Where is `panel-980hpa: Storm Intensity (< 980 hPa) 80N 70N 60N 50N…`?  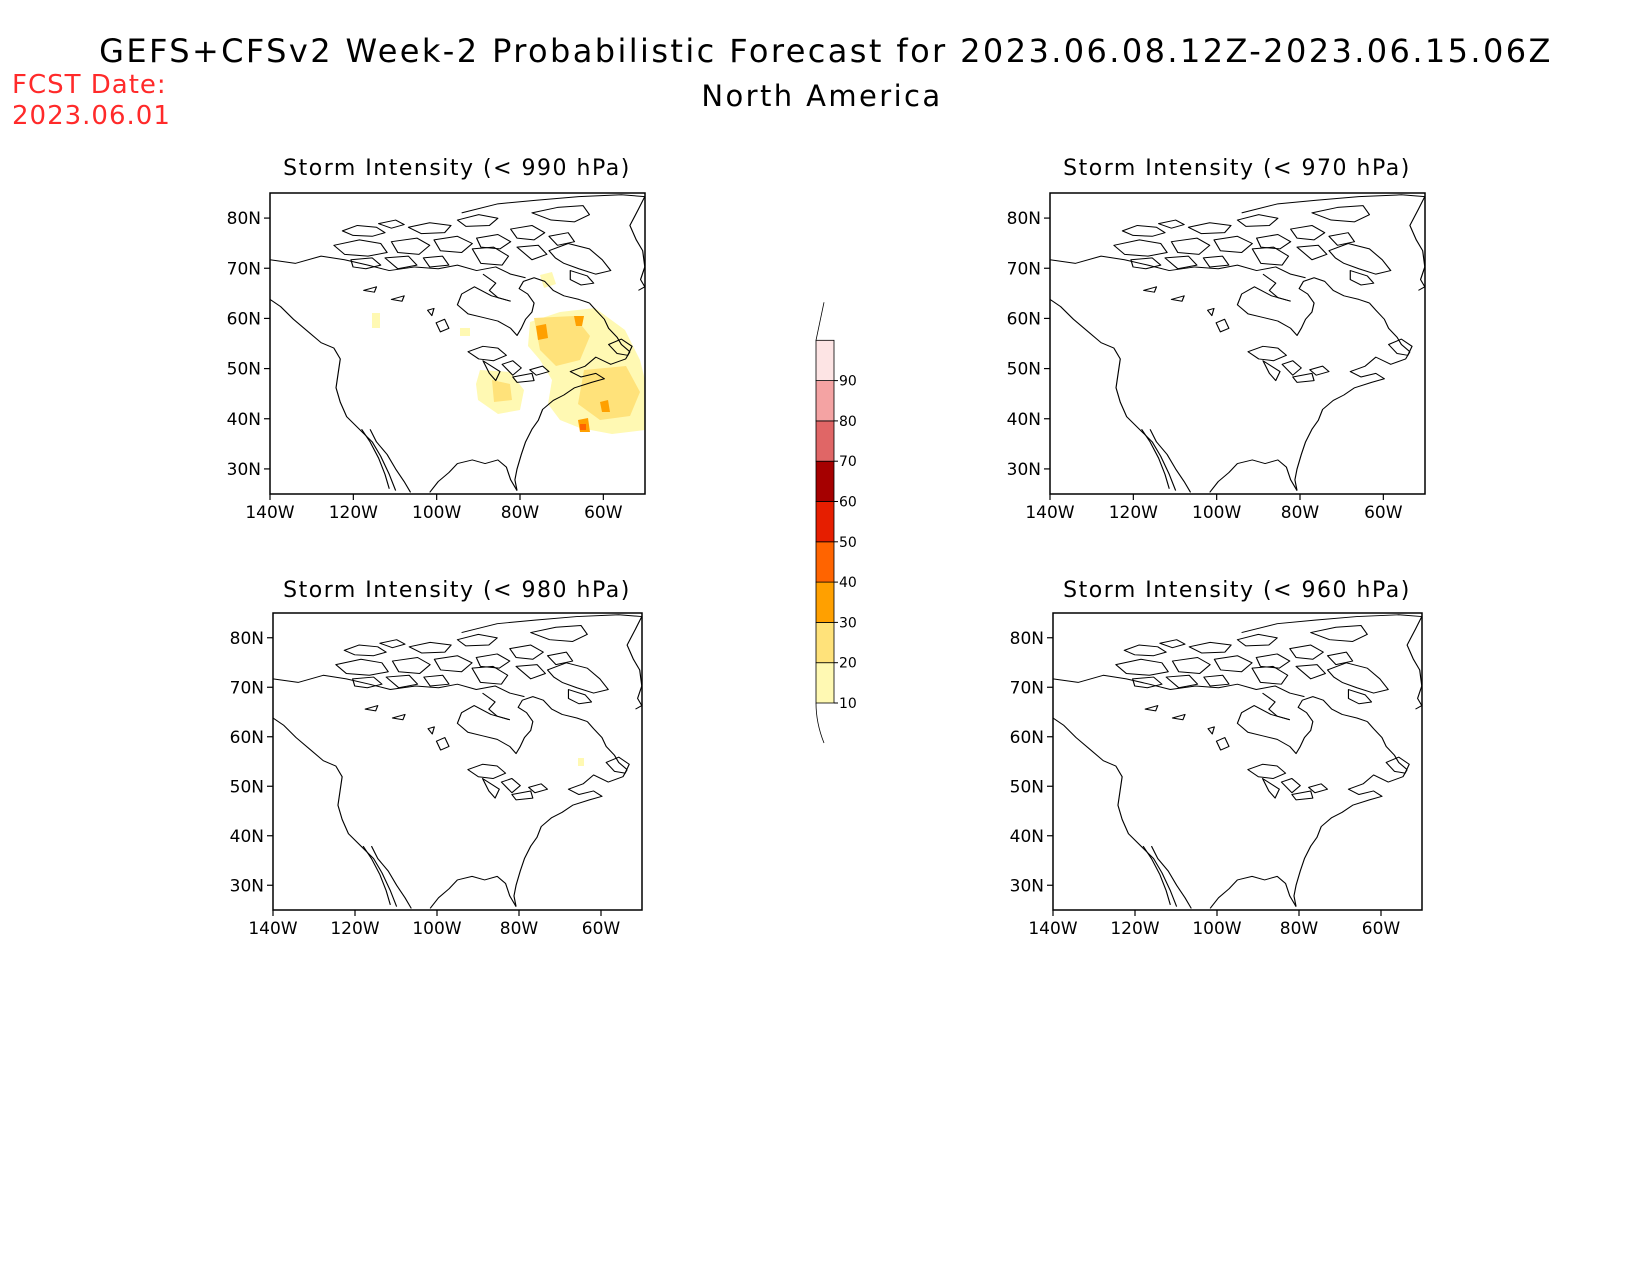 panel-980hpa: Storm Intensity (< 980 hPa) 80N 70N 60N 50N… is located at coordinates (436, 758).